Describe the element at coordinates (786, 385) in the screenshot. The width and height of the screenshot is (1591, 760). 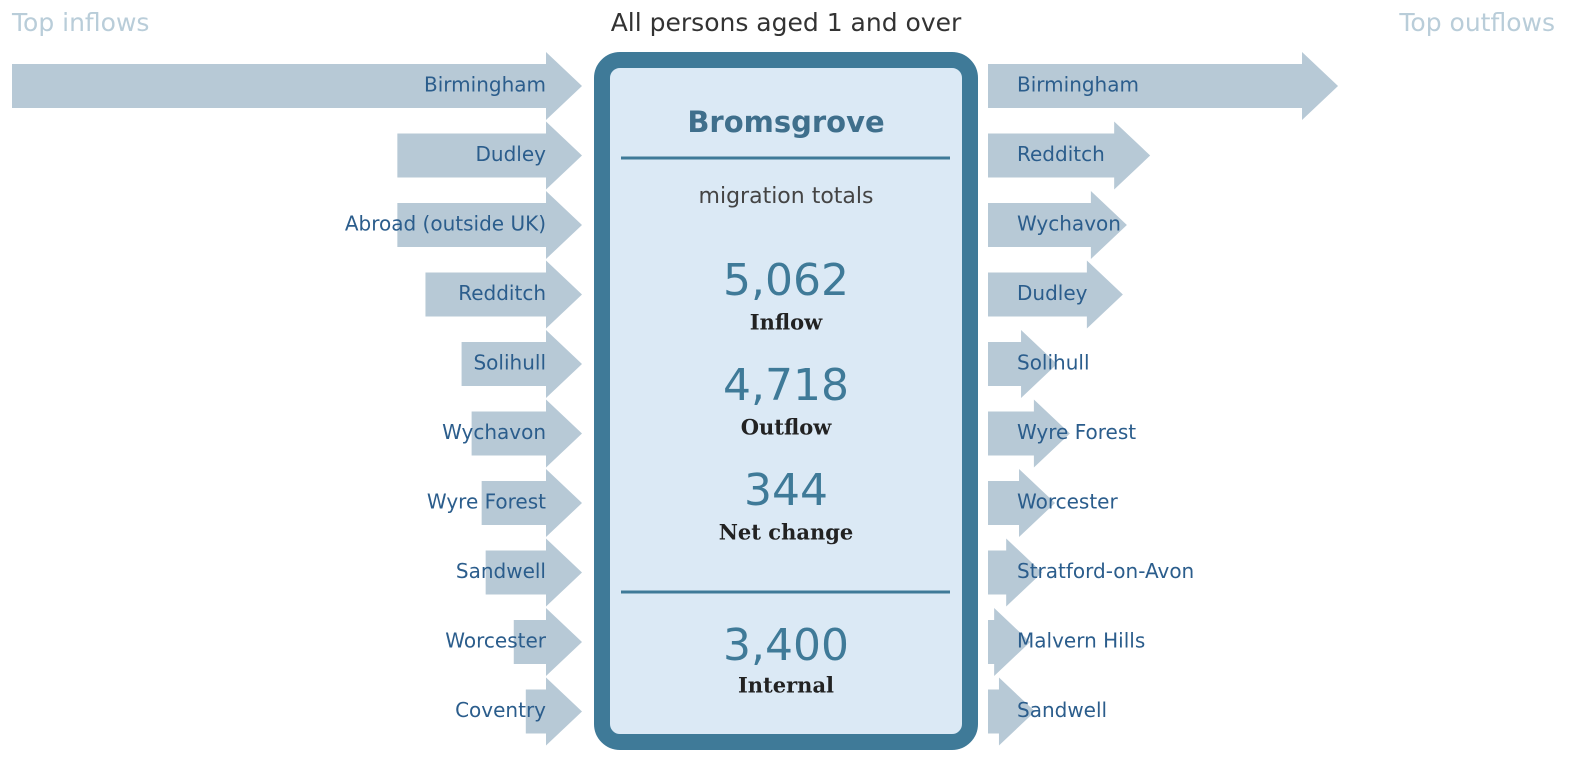
I see `total-value: 4,718` at that location.